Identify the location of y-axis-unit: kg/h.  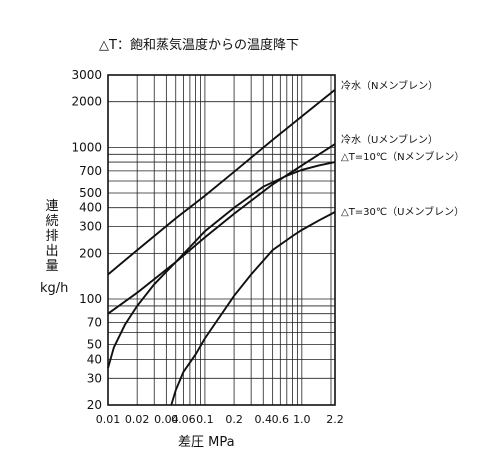
(54, 288).